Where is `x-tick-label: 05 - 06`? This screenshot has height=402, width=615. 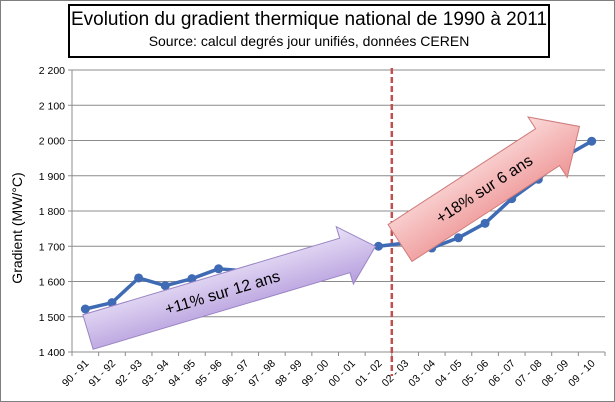
x-tick-label: 05 - 06 is located at coordinates (476, 374).